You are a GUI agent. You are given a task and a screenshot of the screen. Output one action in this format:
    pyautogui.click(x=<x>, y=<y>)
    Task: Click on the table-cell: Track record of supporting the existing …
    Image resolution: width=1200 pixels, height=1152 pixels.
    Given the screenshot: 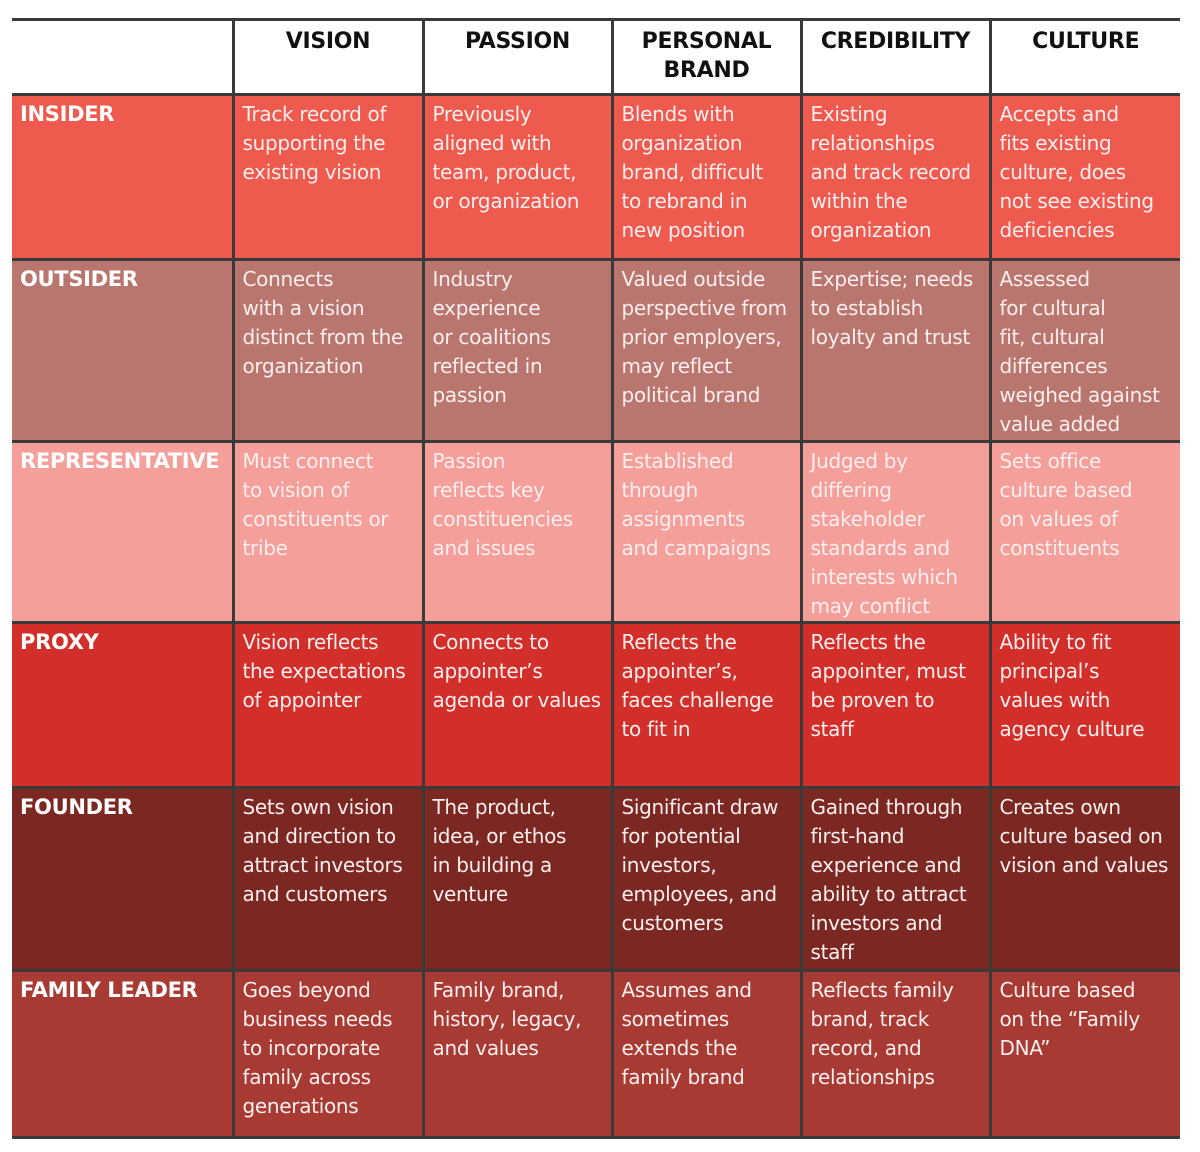 What is the action you would take?
    pyautogui.click(x=328, y=177)
    